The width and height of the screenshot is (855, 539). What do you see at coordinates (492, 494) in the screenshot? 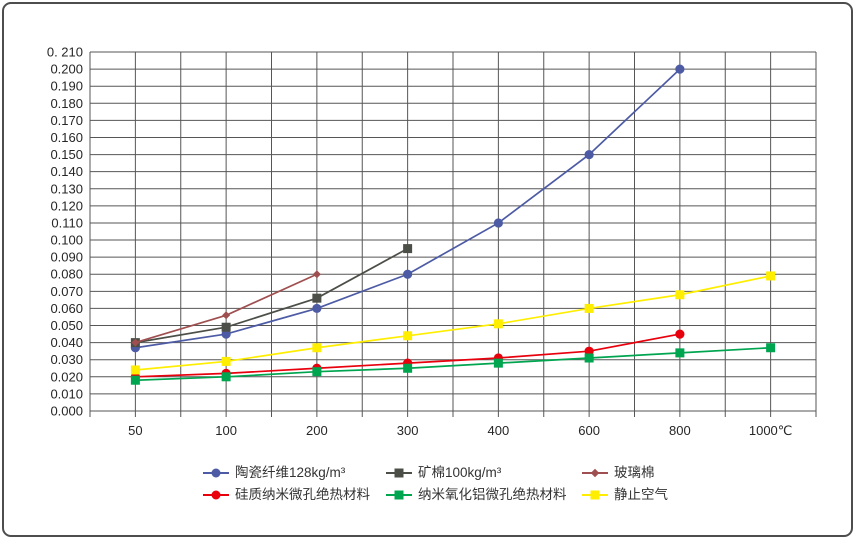
I see `legend-label: 纳米氧化铝微孔绝热材料` at bounding box center [492, 494].